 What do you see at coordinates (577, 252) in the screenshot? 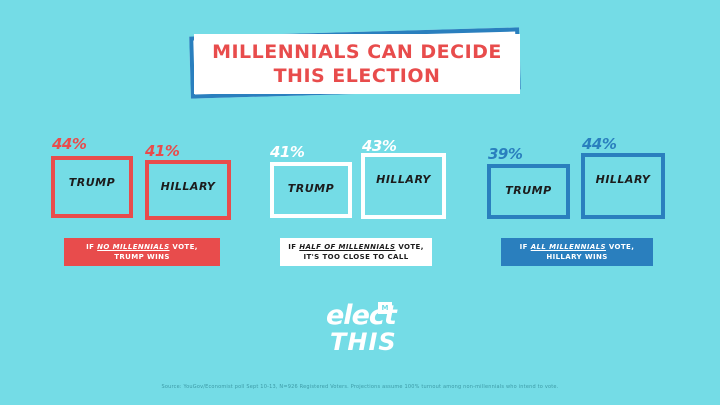
I see `scenario-caption: IF ALL MILLENNIALS VOTE, HILLARY WINS` at bounding box center [577, 252].